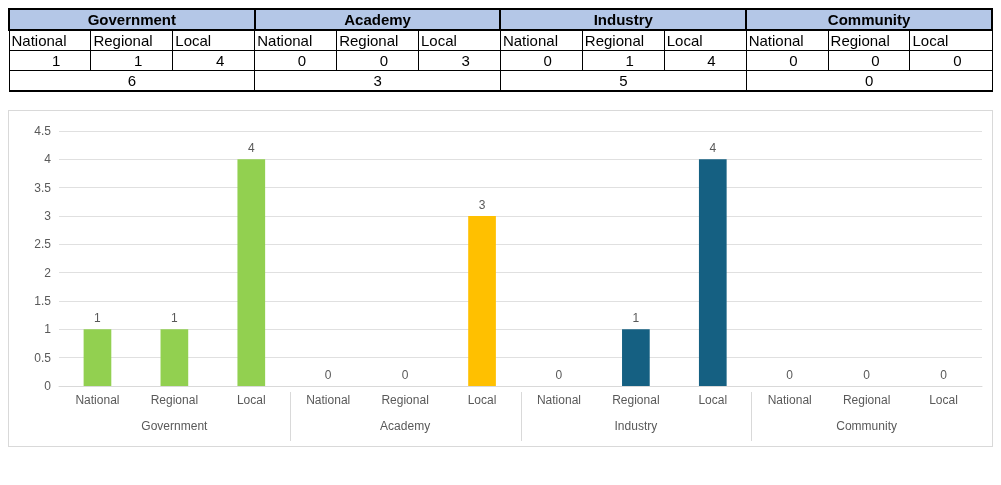  What do you see at coordinates (43, 244) in the screenshot?
I see `y-tick-label: 2.5` at bounding box center [43, 244].